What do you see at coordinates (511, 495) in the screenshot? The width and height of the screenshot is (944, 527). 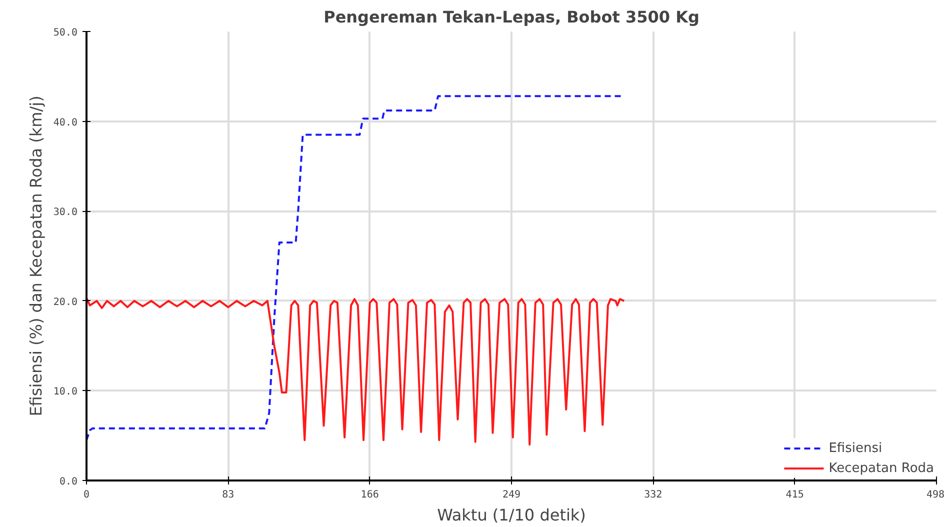 I see `x-tick-label: 249` at bounding box center [511, 495].